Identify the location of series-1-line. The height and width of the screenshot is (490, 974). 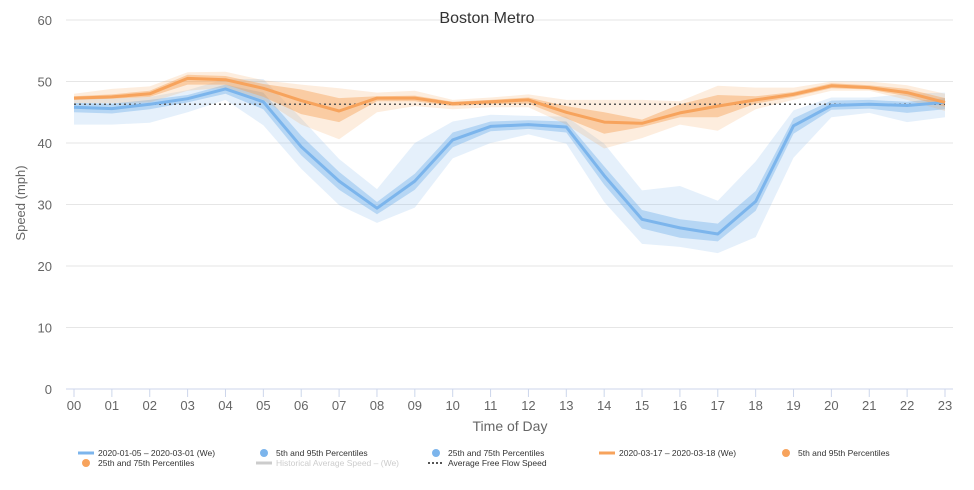
(509, 100).